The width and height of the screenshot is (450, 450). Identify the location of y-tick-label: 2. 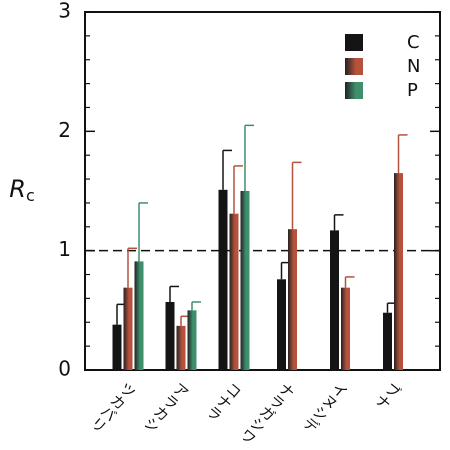
(64, 130).